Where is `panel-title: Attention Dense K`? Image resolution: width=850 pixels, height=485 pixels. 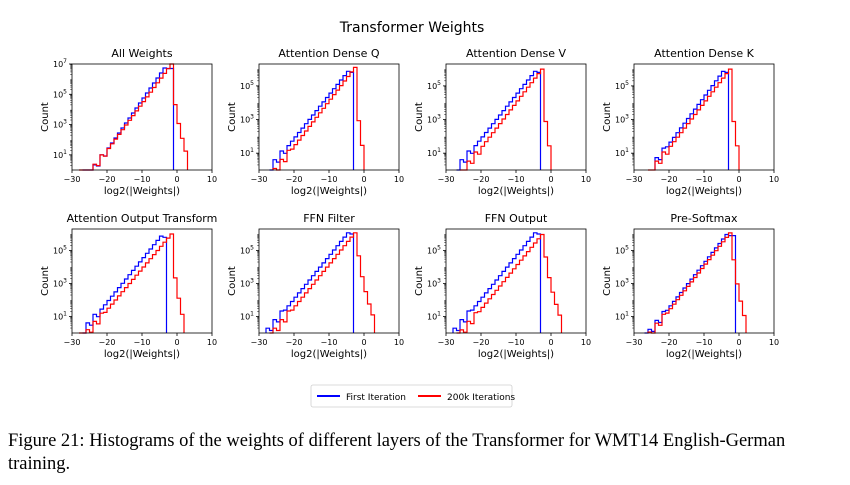 panel-title: Attention Dense K is located at coordinates (704, 53).